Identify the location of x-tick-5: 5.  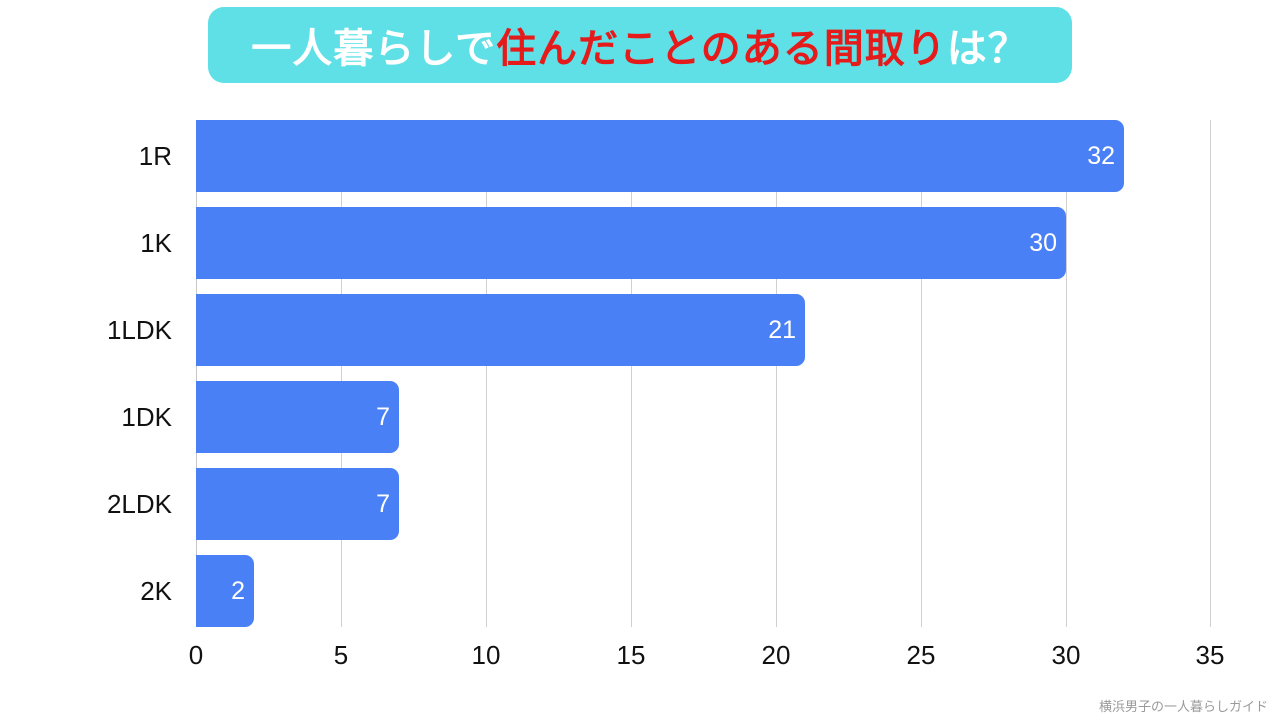
(341, 655).